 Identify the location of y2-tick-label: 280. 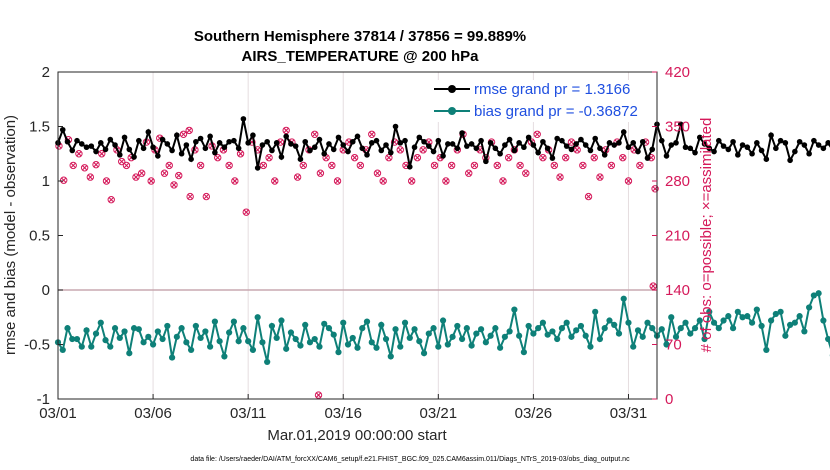
(677, 181).